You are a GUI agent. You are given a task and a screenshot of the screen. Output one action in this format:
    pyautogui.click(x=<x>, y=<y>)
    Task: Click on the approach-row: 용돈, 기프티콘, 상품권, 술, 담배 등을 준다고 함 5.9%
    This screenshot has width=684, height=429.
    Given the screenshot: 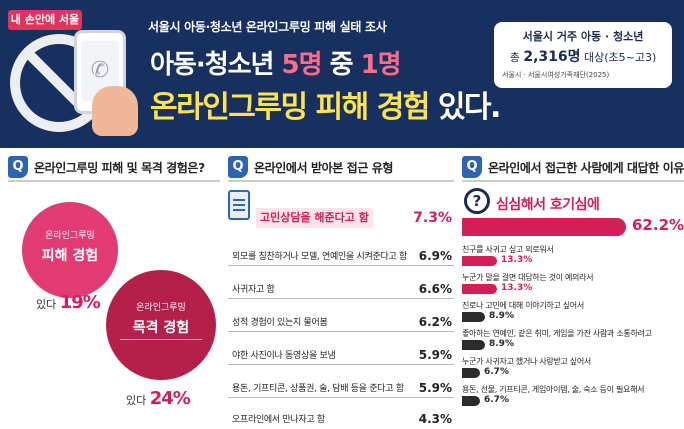 What is the action you would take?
    pyautogui.click(x=341, y=387)
    